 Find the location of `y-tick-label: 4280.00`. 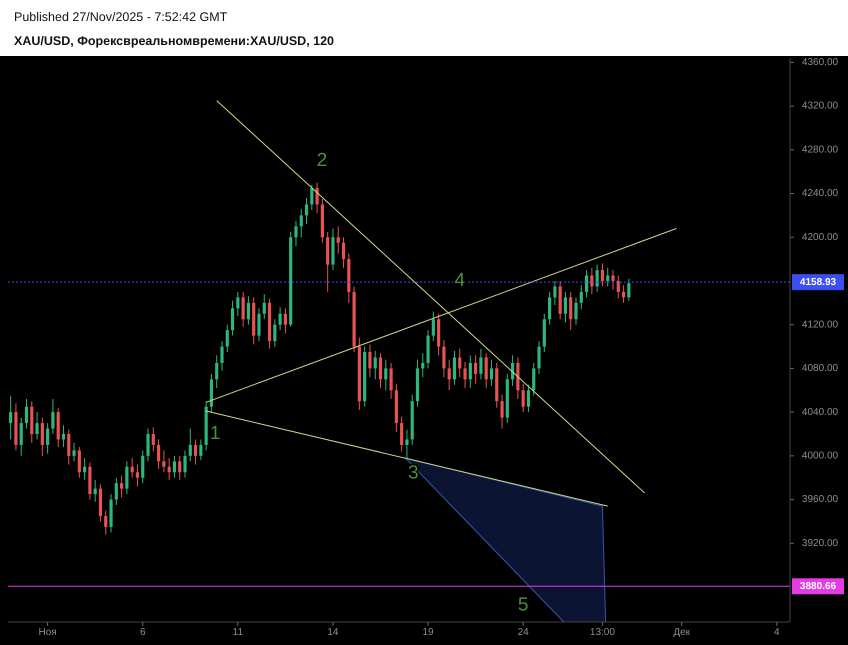

y-tick-label: 4280.00 is located at coordinates (820, 150).